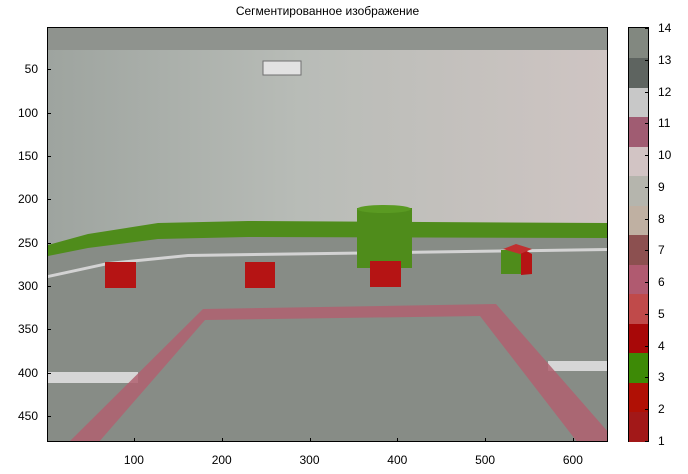 The width and height of the screenshot is (688, 474). Describe the element at coordinates (27, 156) in the screenshot. I see `y-tick-label: 150` at that location.